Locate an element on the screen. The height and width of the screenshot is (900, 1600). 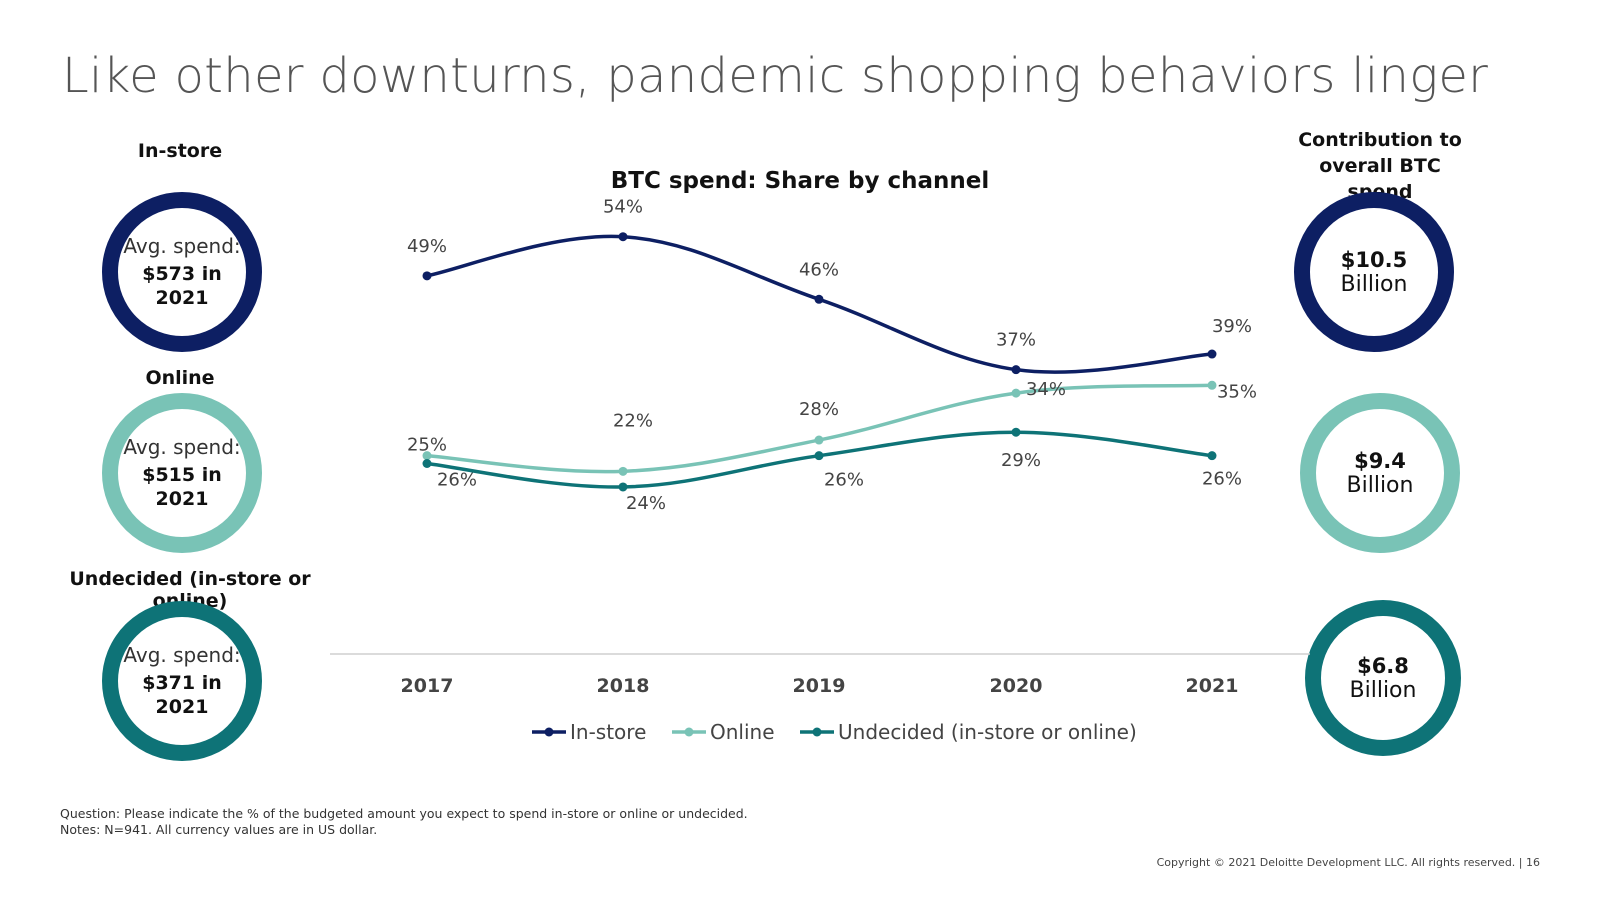
point-0-2020 is located at coordinates (1016, 370).